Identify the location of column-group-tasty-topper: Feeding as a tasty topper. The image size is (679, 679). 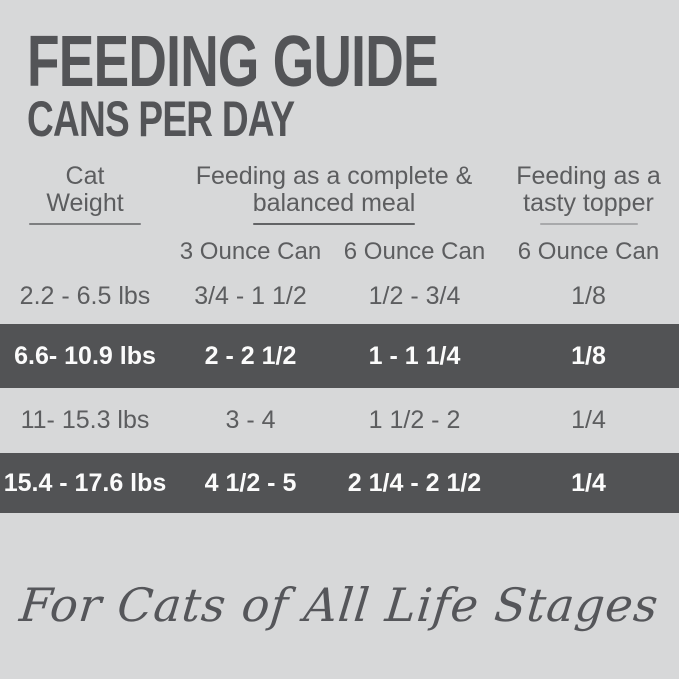
(588, 192).